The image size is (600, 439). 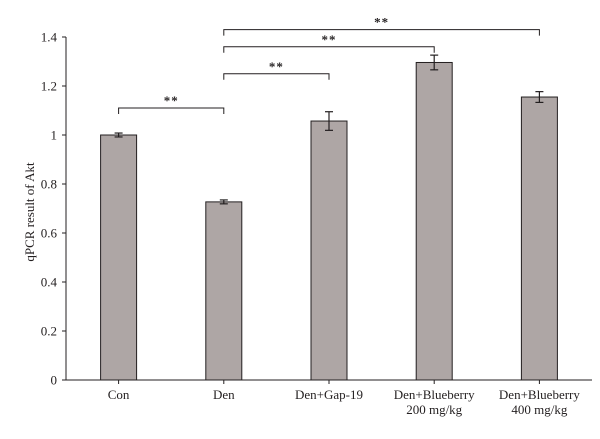 What do you see at coordinates (54, 135) in the screenshot?
I see `y-tick-label: 1` at bounding box center [54, 135].